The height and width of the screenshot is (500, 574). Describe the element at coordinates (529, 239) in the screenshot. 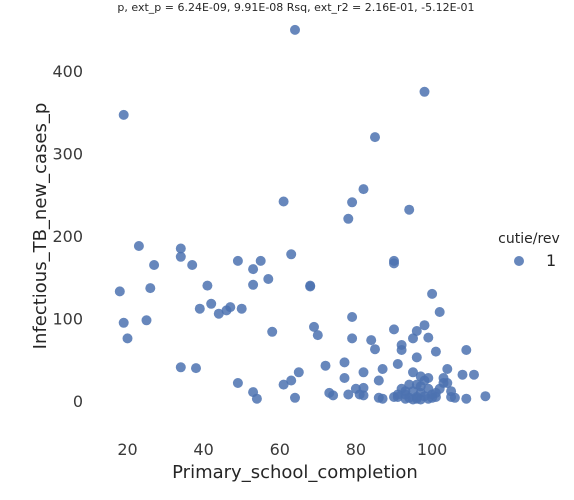

I see `legend-title: cutie/rev` at that location.